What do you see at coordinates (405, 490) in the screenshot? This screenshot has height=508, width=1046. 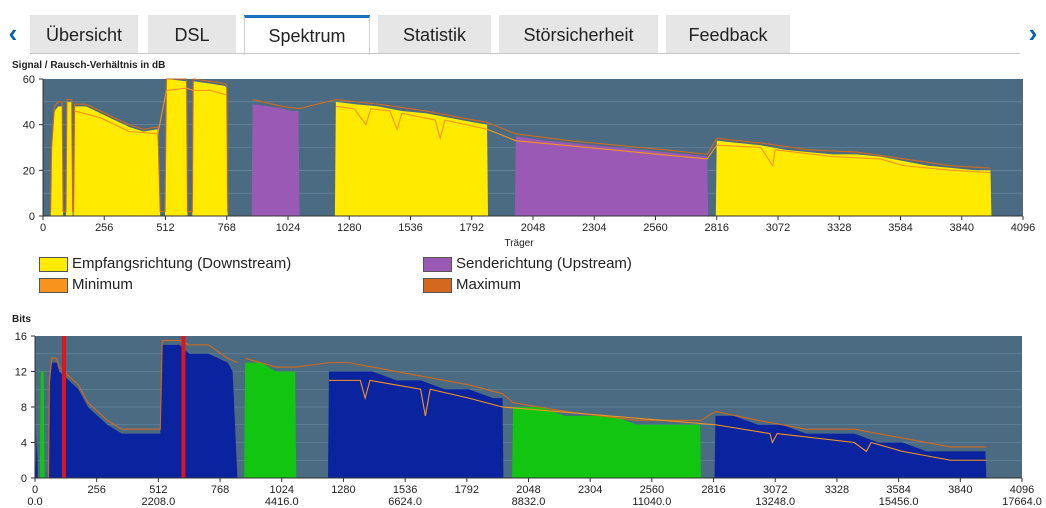 I see `bits-x-tick-label: 1536` at bounding box center [405, 490].